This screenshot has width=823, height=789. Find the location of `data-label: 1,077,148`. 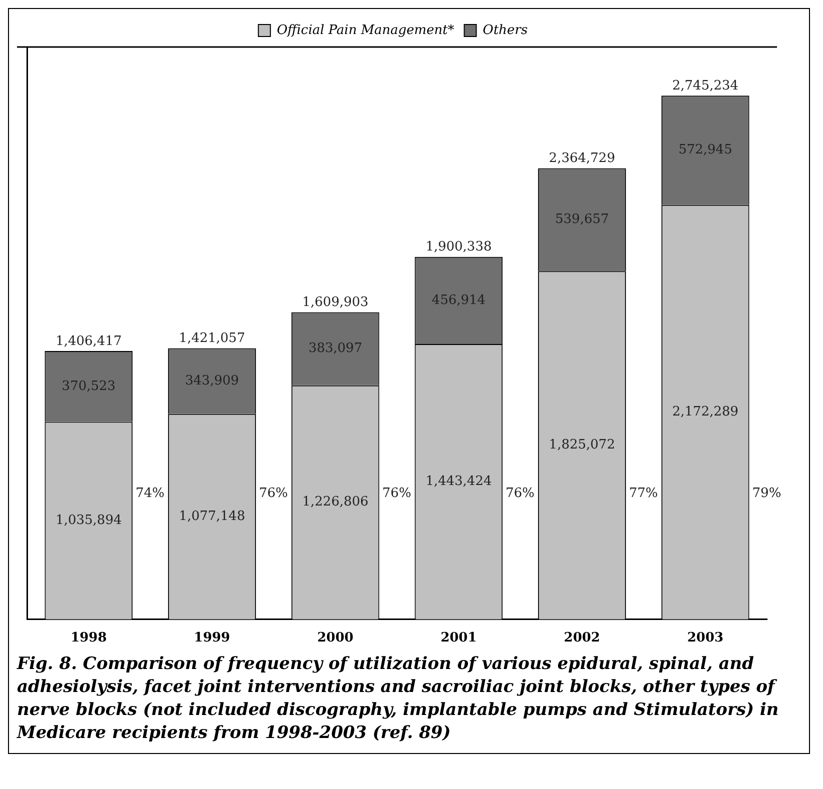

data-label: 1,077,148 is located at coordinates (212, 516).